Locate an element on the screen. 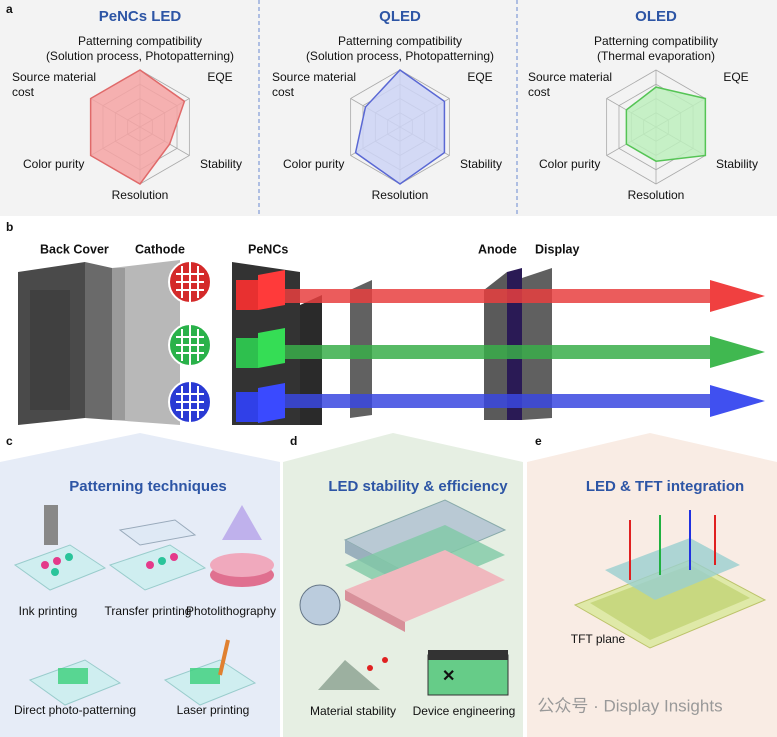  radar-axis-label: (Thermal evaporation) is located at coordinates (656, 56).